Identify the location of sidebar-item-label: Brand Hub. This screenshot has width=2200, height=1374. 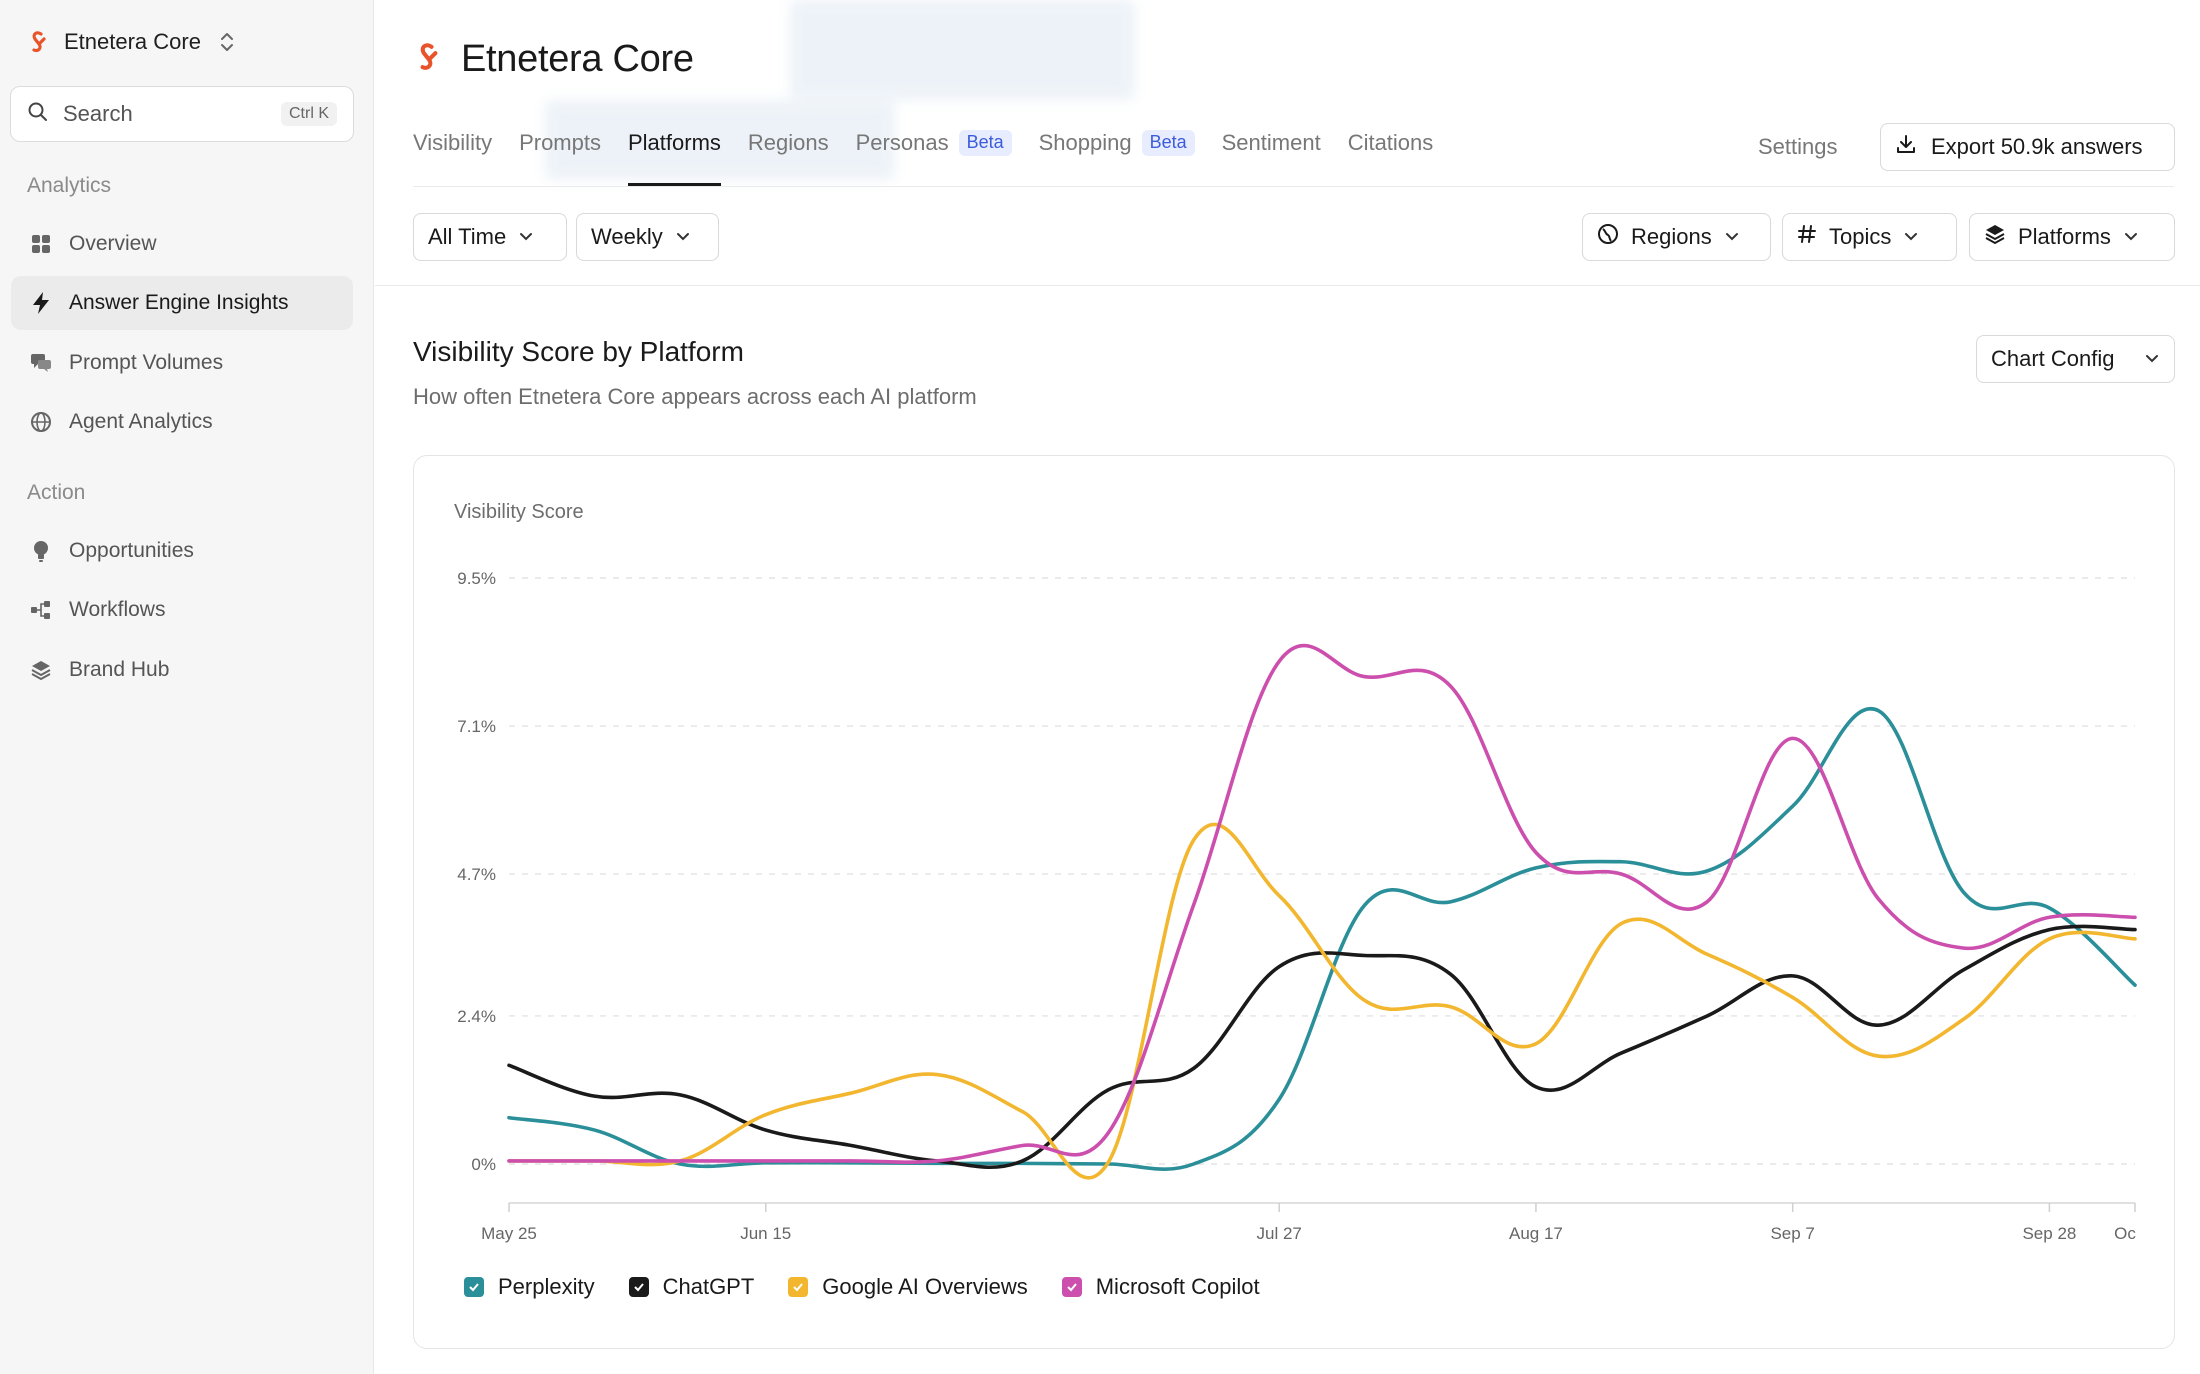
(119, 669).